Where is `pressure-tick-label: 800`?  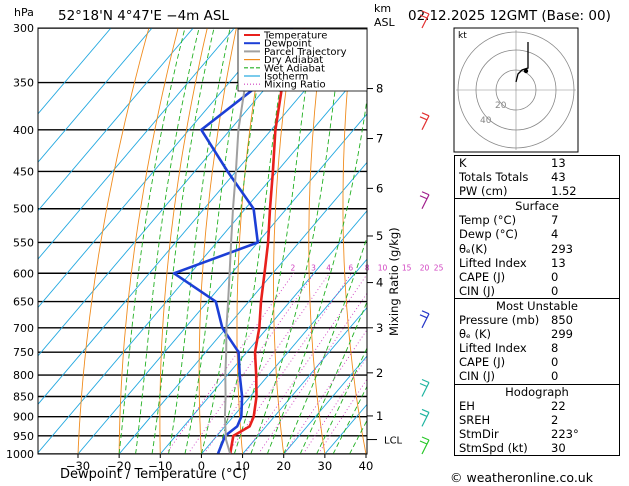 pressure-tick-label: 800 is located at coordinates (23, 375).